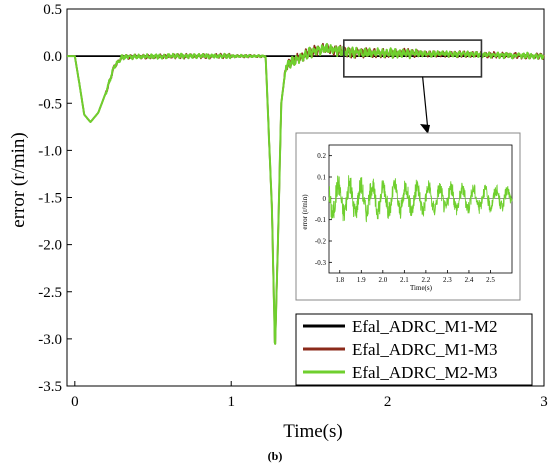 This screenshot has height=468, width=550. What do you see at coordinates (413, 58) in the screenshot?
I see `zoom-region-box` at bounding box center [413, 58].